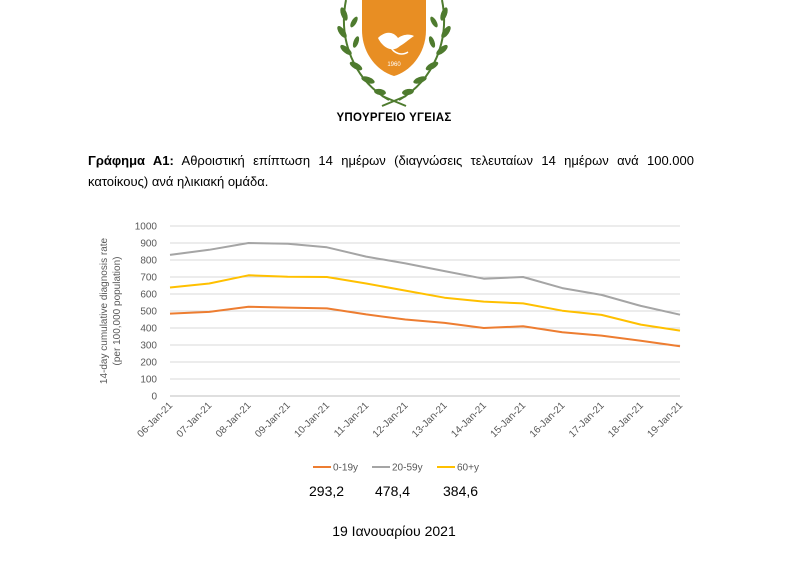 This screenshot has height=567, width=788. I want to click on y-tick-label: 200, so click(148, 363).